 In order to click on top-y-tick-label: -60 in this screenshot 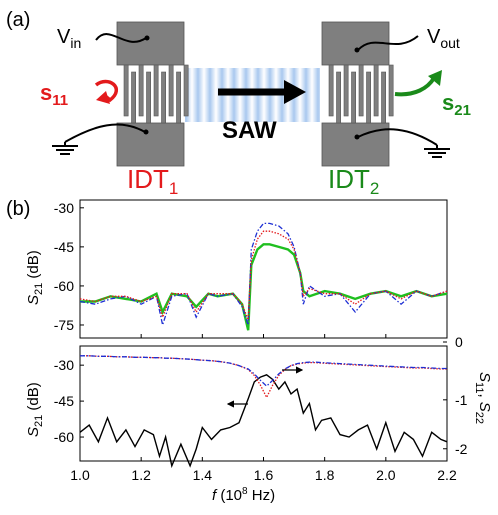, I will do `click(64, 286)`.